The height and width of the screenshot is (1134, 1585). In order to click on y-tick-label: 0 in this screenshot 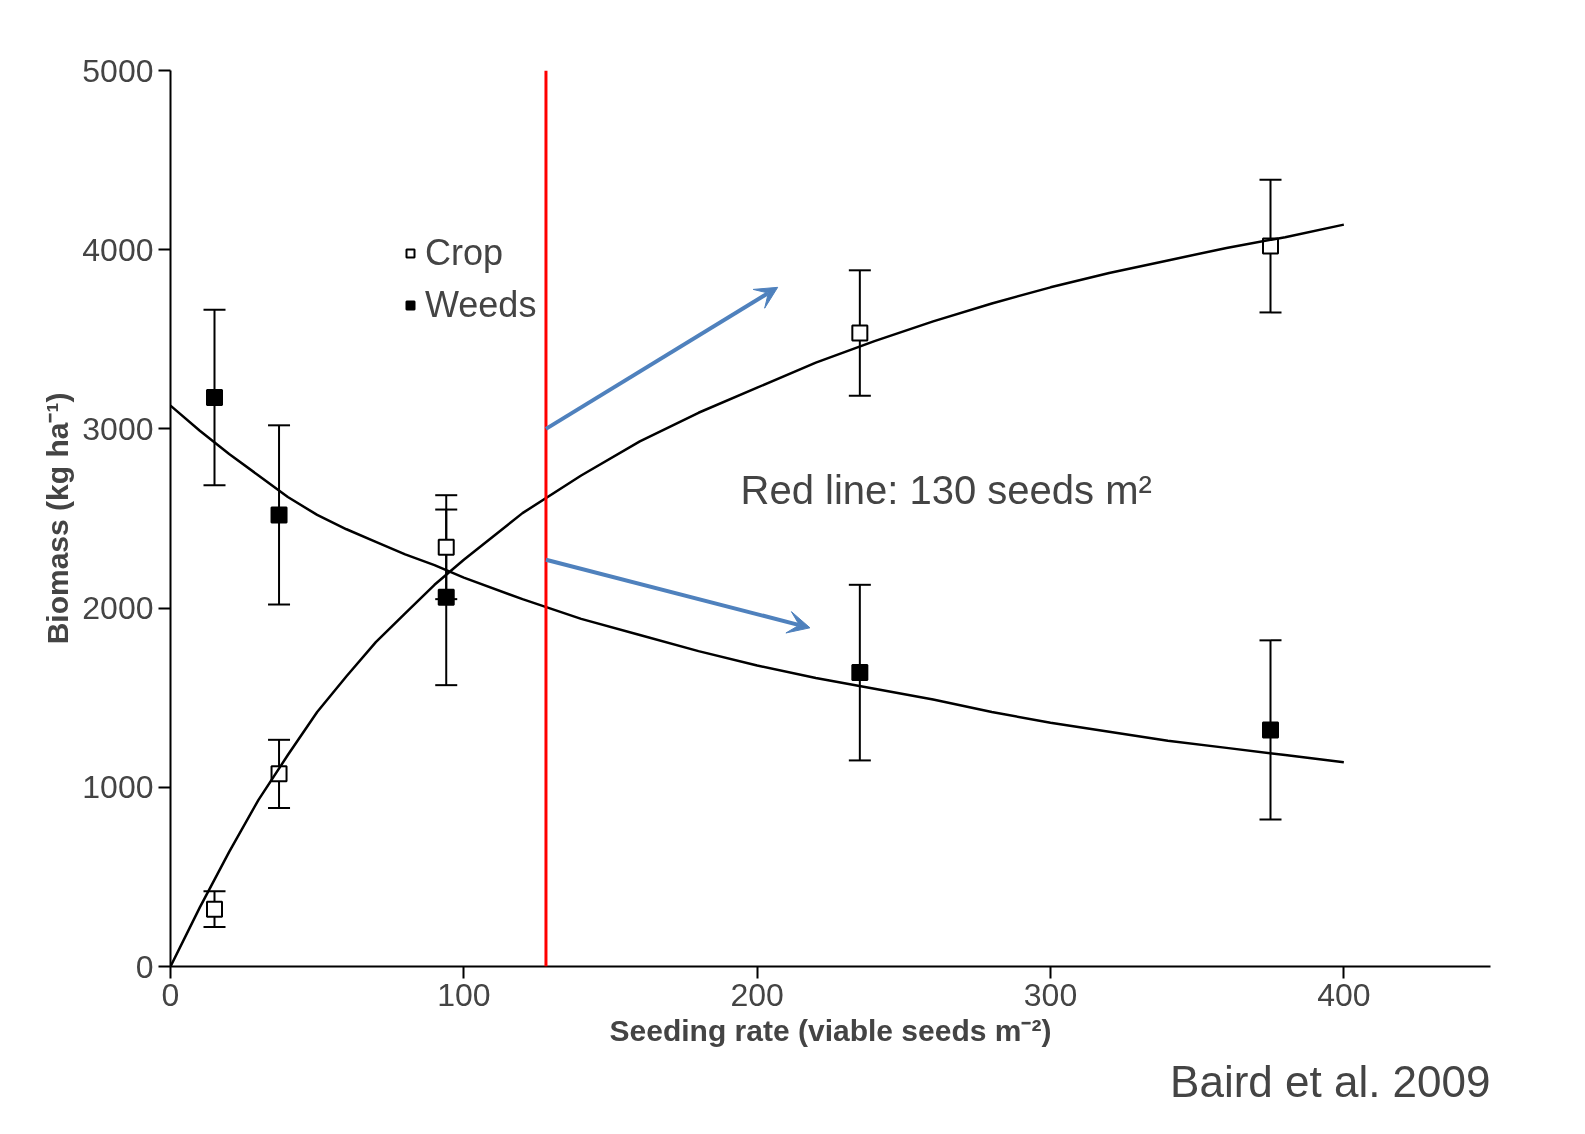, I will do `click(144, 966)`.